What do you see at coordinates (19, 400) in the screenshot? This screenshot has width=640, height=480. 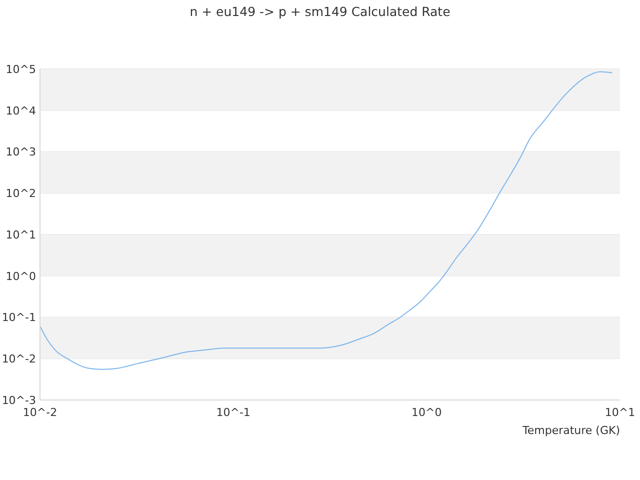 I see `y-tick-label: 10^-3` at bounding box center [19, 400].